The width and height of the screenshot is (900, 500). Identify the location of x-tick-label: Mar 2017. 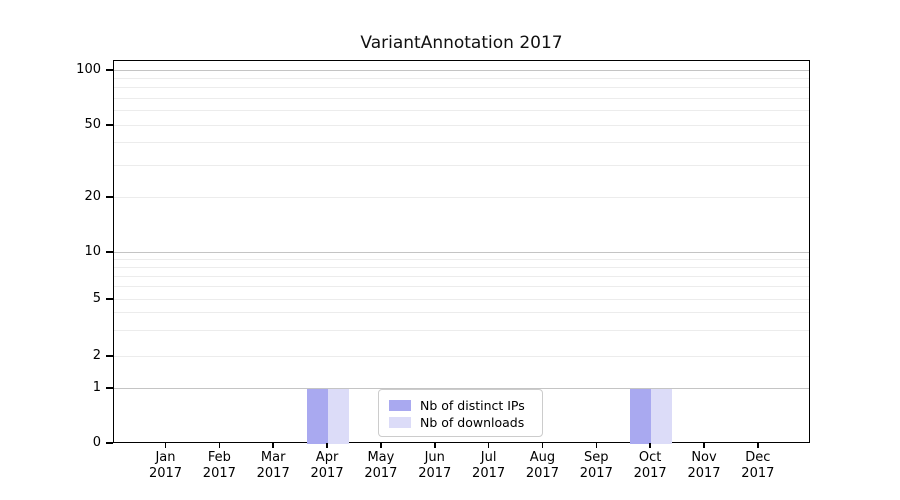
(273, 465).